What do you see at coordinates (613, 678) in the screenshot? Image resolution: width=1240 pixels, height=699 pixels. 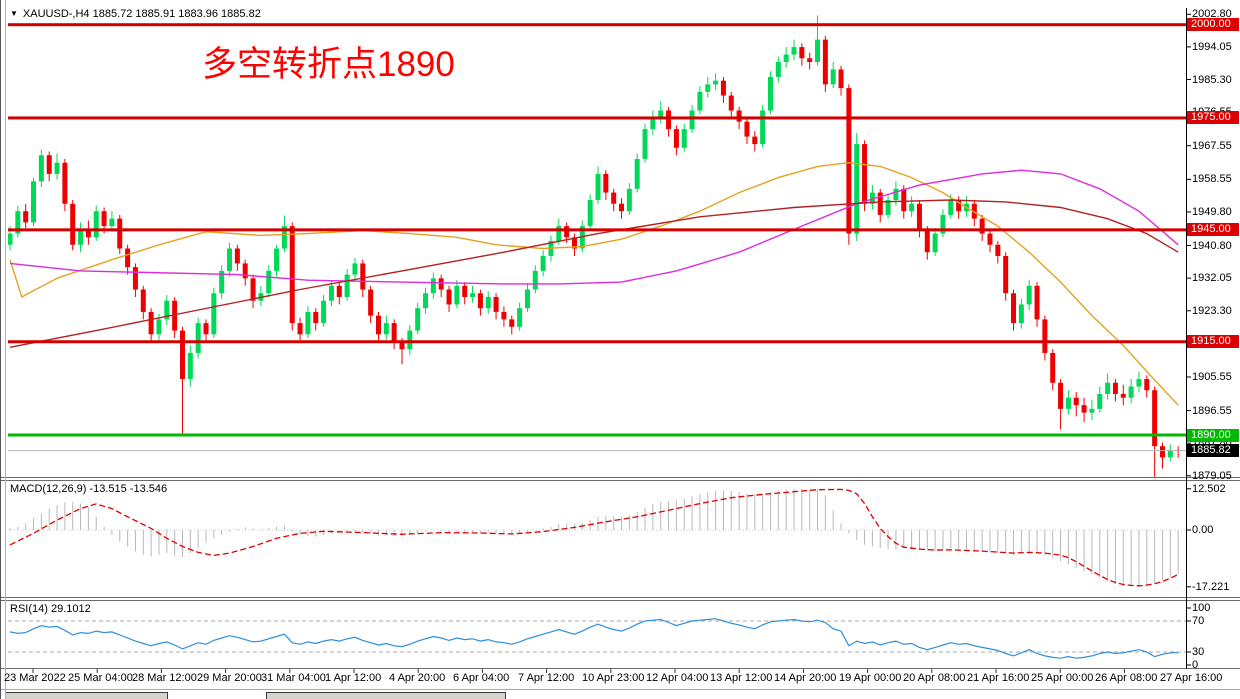 I see `time-label: 10 Apr 23:00` at bounding box center [613, 678].